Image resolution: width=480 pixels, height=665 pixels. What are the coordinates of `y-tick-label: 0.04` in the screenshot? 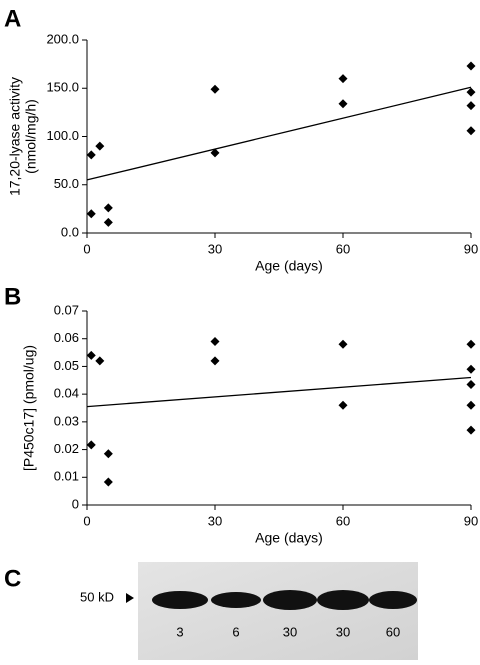 It's located at (66, 393).